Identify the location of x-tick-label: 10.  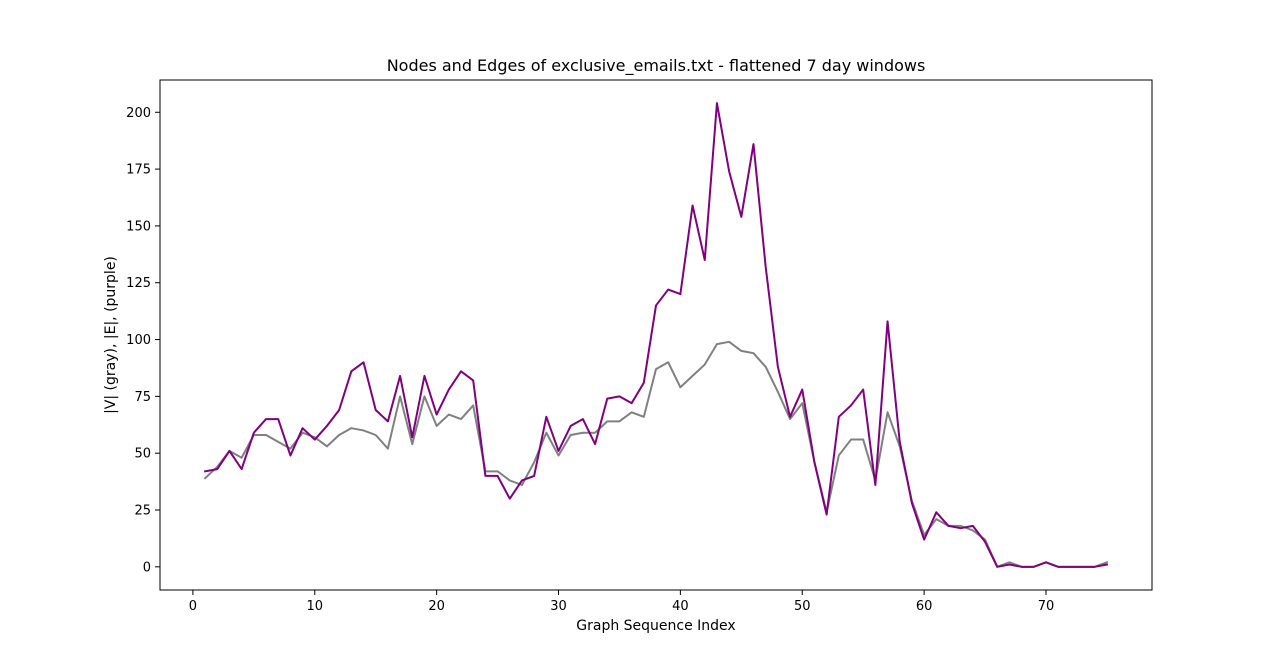
(314, 606).